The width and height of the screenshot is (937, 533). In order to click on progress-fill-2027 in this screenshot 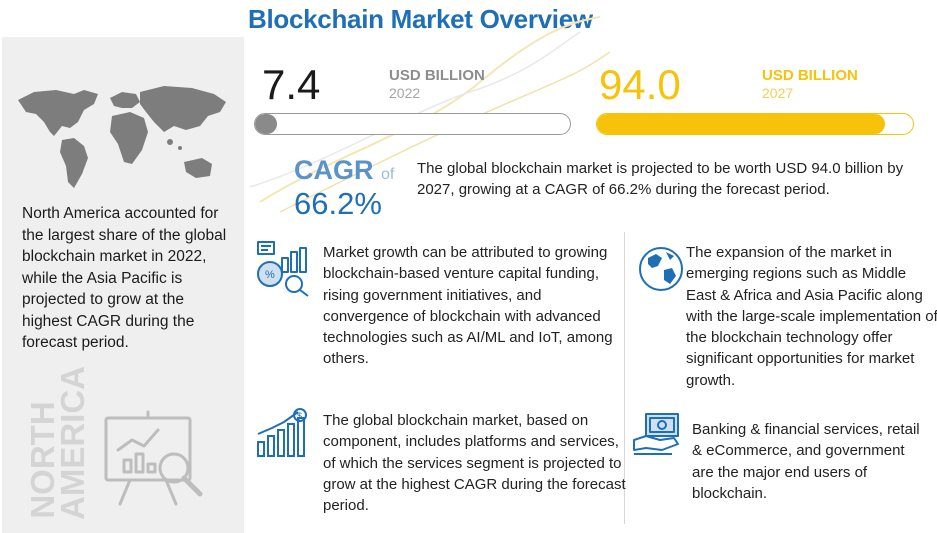, I will do `click(741, 124)`.